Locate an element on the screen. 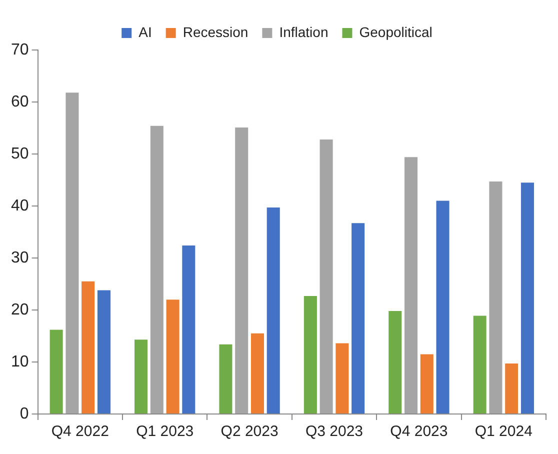  x-tick-label: Q1 2024 is located at coordinates (503, 431).